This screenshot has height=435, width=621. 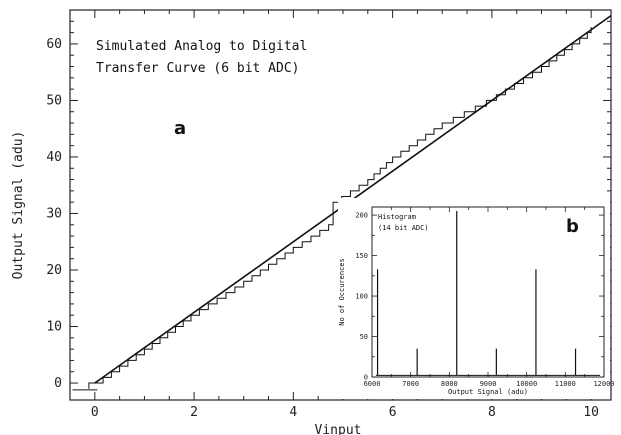 I want to click on inset-x-tick-label: 6000, so click(x=372, y=384).